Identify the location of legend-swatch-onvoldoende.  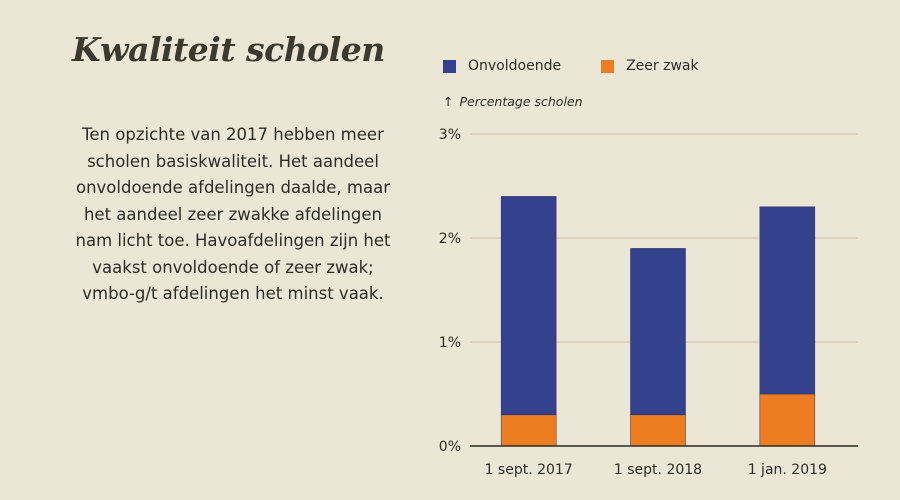
(449, 66).